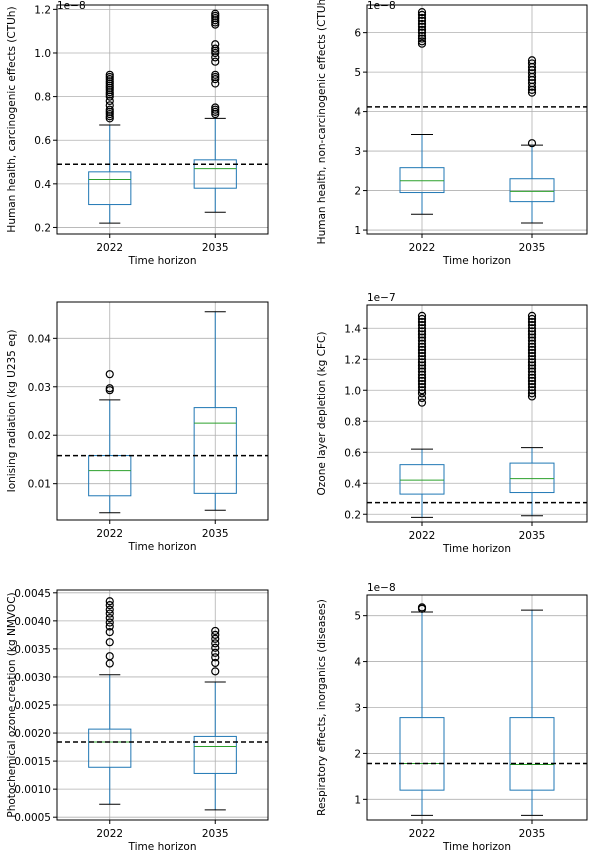  What do you see at coordinates (42, 228) in the screenshot?
I see `y-tick-label: 0.2` at bounding box center [42, 228].